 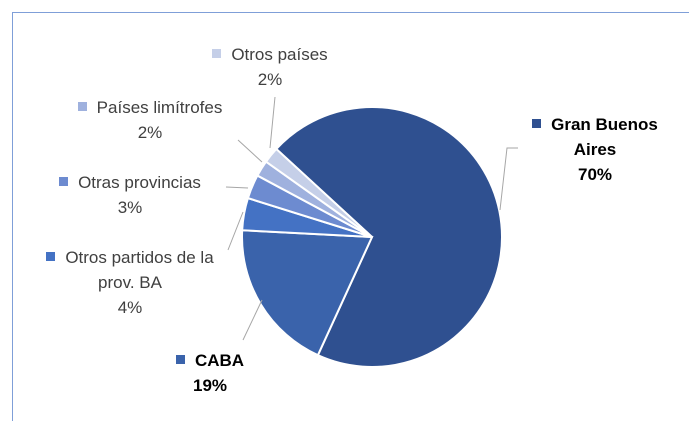 What do you see at coordinates (604, 137) in the screenshot?
I see `category-label: Gran Buenos Aires` at bounding box center [604, 137].